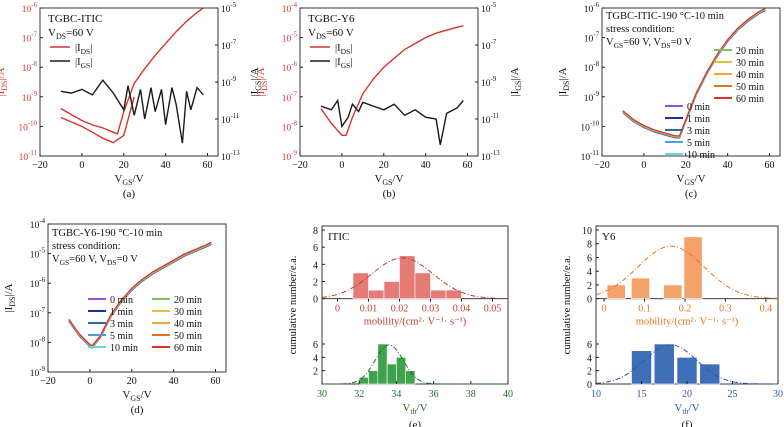 Image resolution: width=784 pixels, height=427 pixels. I want to click on panel-label: (a), so click(129, 194).